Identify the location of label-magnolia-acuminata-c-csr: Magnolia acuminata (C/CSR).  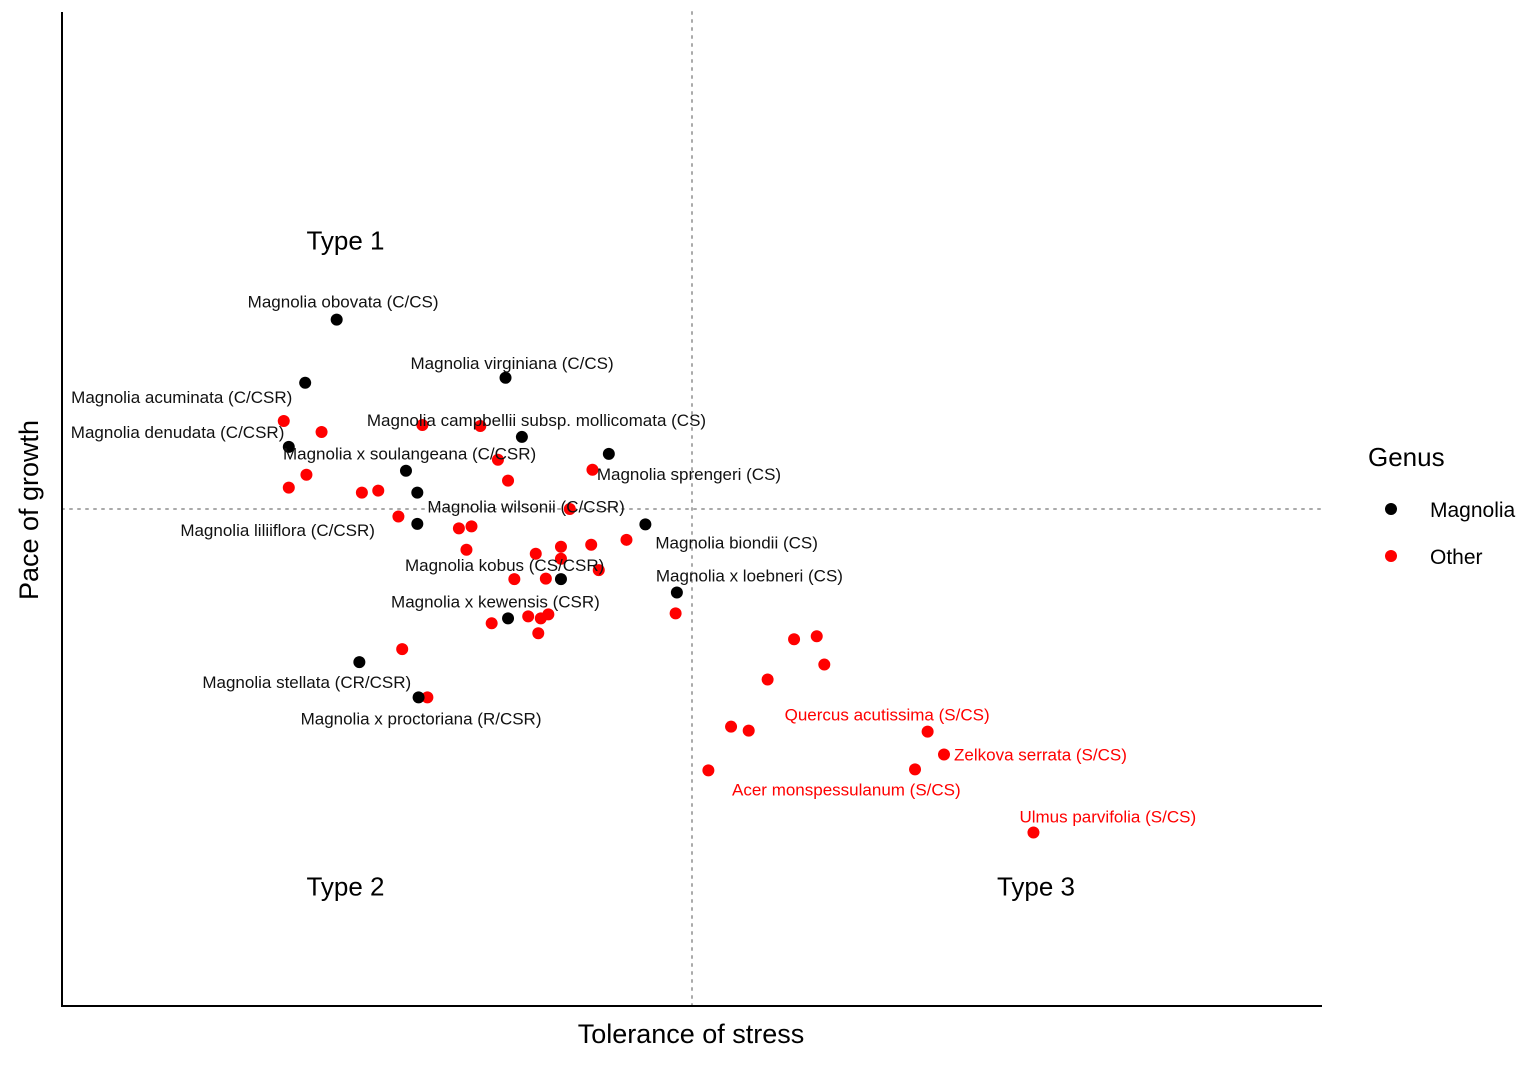
(181, 397).